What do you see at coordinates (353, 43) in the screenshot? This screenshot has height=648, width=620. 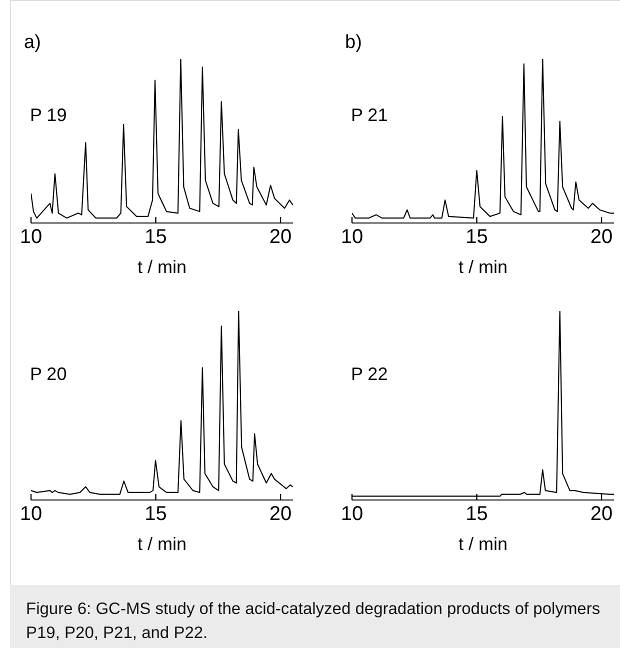 I see `chart-title: b)` at bounding box center [353, 43].